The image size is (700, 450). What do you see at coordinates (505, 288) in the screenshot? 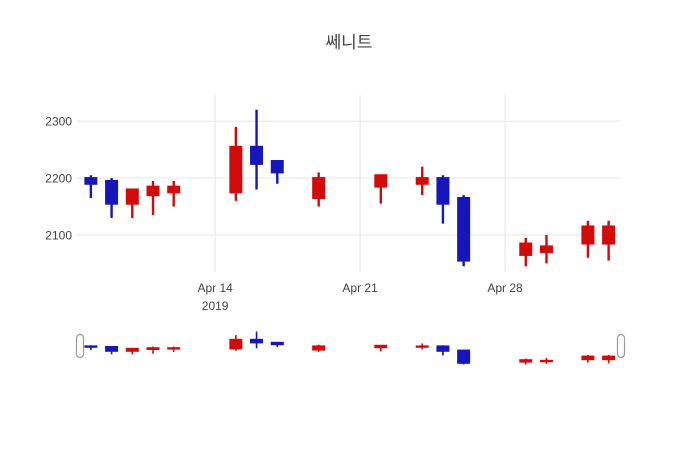
I see `x-tick-label: Apr 28` at bounding box center [505, 288].